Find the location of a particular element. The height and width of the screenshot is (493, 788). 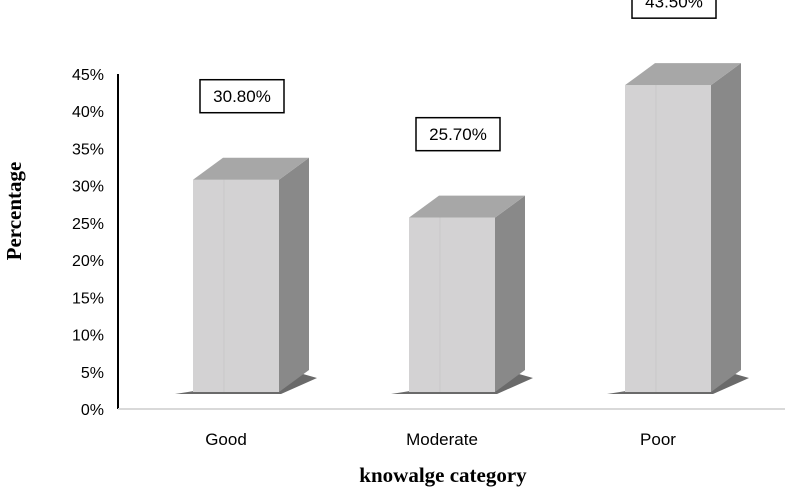

y-tick-label: 30% is located at coordinates (88, 187).